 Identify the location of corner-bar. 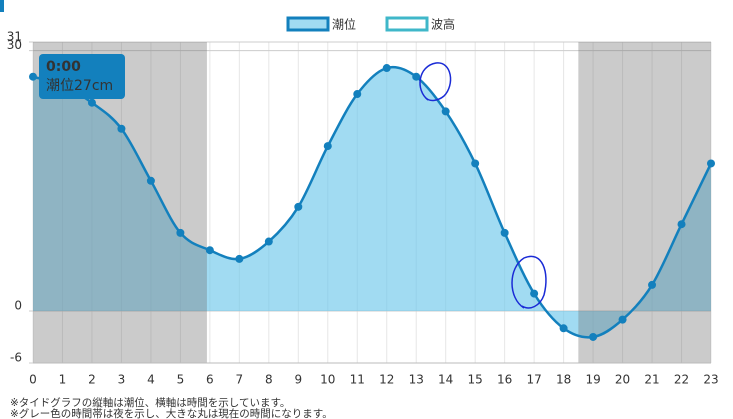
(2, 6).